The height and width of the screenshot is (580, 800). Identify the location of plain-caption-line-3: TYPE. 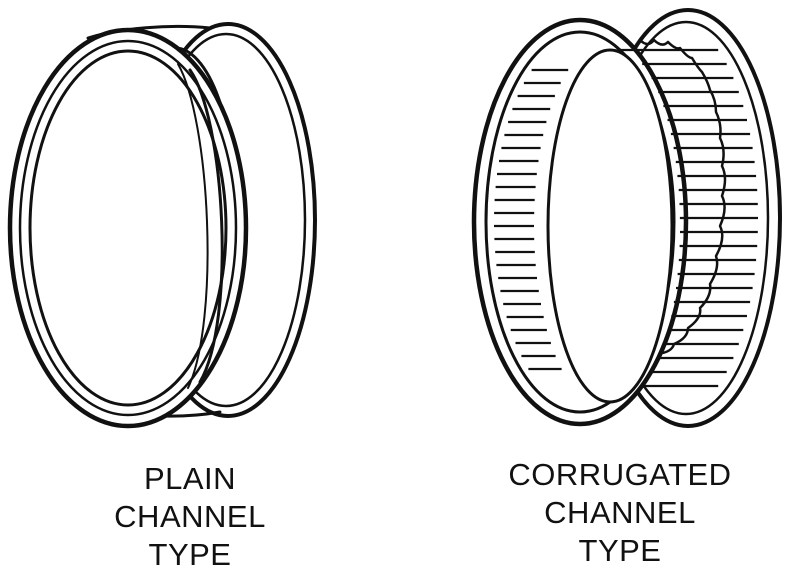
(190, 554).